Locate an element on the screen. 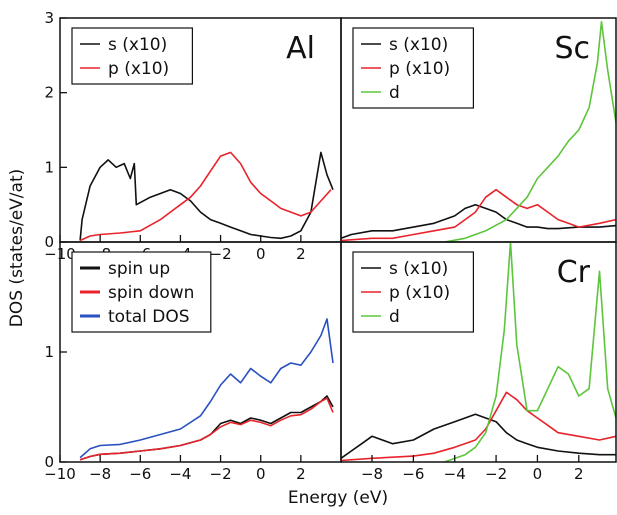 Image resolution: width=617 pixels, height=515 pixels. y-tick-label: 3 is located at coordinates (49, 18).